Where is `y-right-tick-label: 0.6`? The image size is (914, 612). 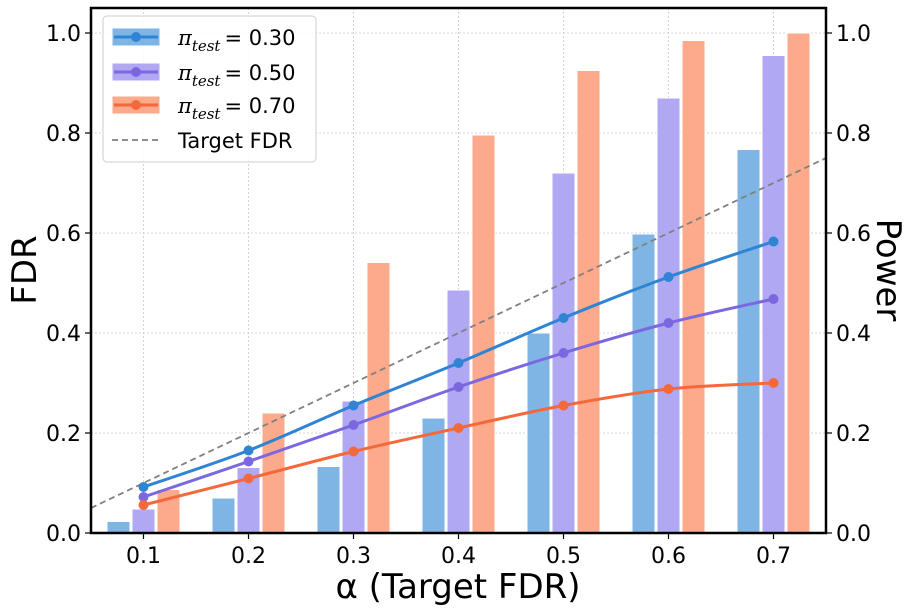 y-right-tick-label: 0.6 is located at coordinates (853, 234).